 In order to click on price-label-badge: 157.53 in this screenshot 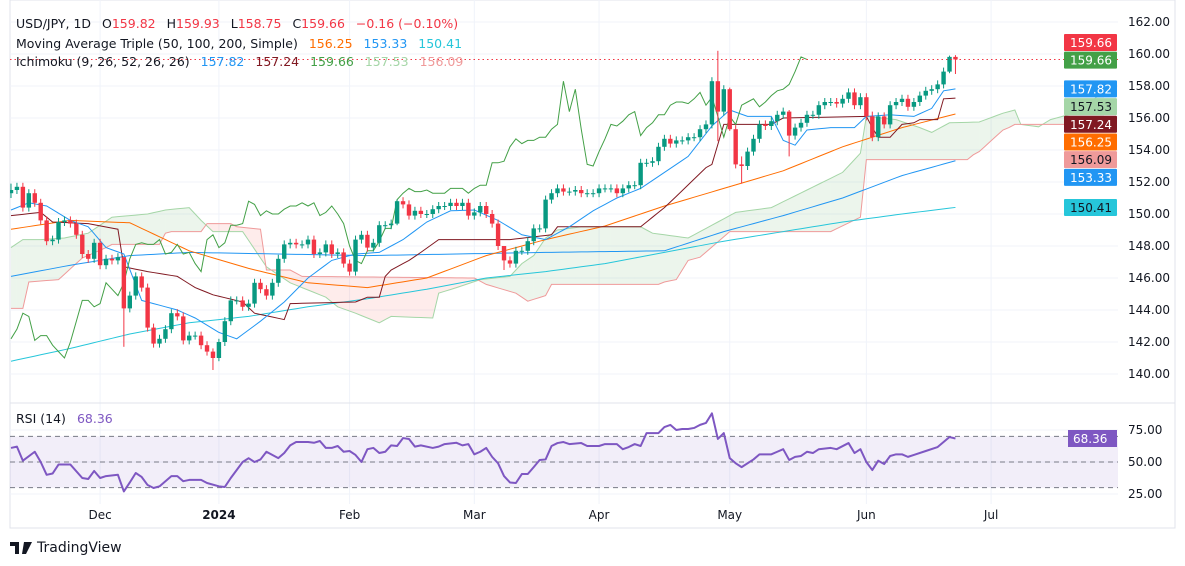, I will do `click(1090, 107)`.